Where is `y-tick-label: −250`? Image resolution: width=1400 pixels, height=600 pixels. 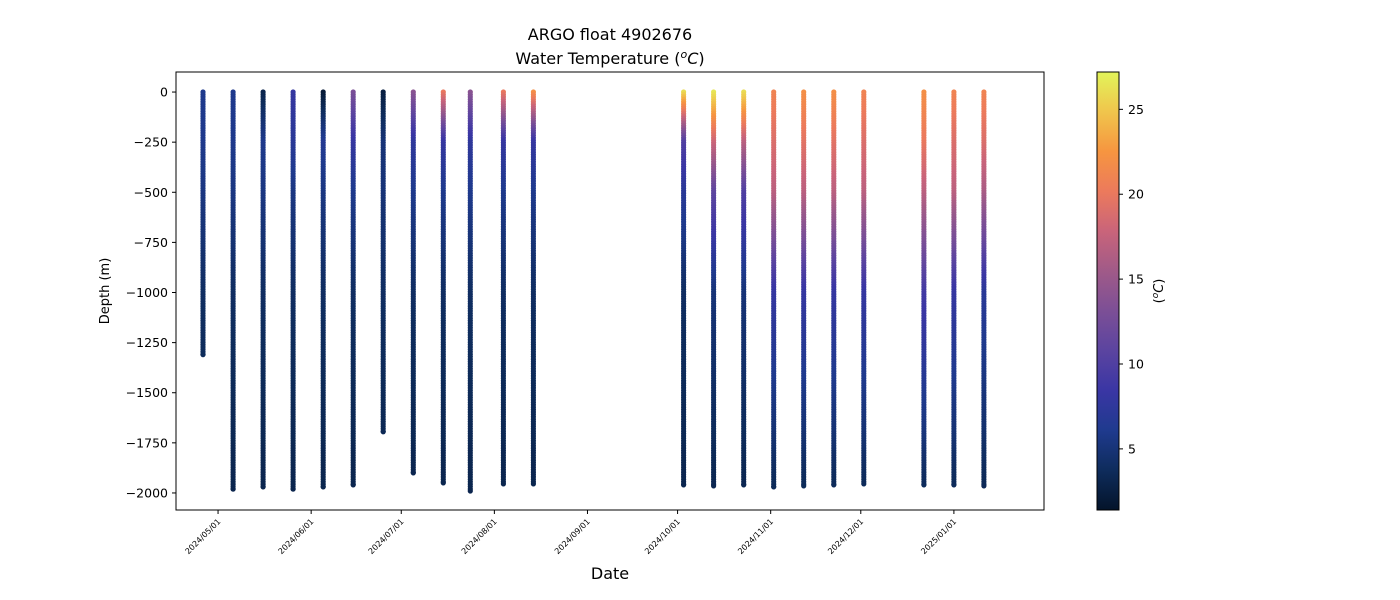 y-tick-label: −250 is located at coordinates (151, 142).